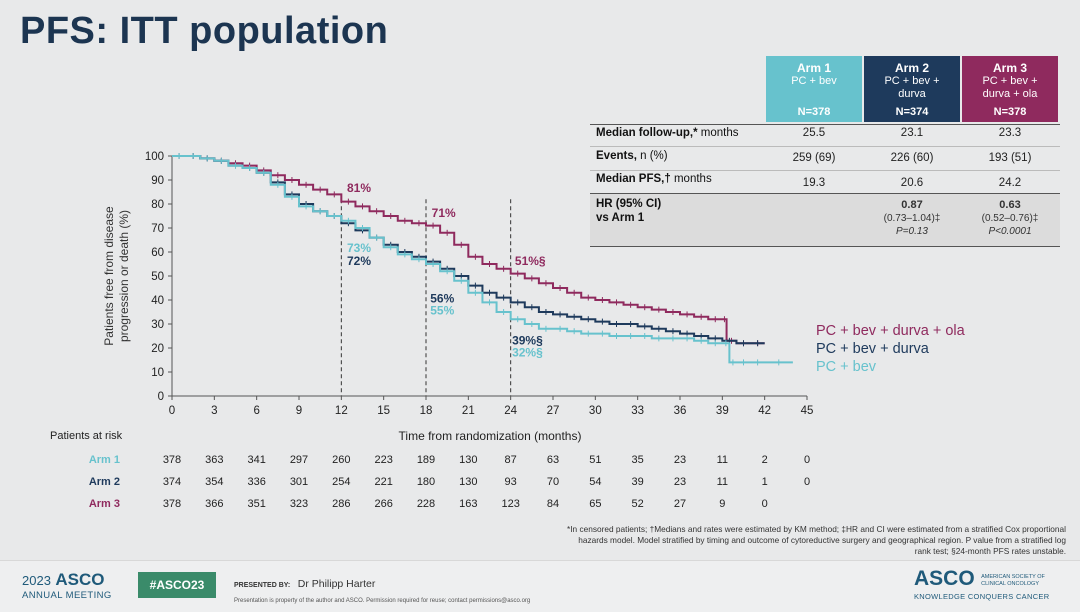 The height and width of the screenshot is (612, 1080). What do you see at coordinates (383, 482) in the screenshot?
I see `at-risk-cell: 221` at bounding box center [383, 482].